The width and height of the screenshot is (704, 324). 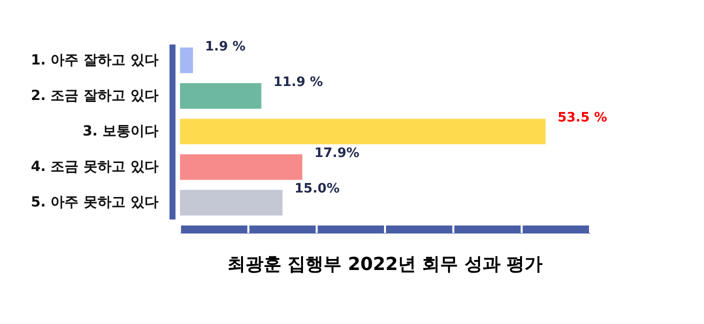 What do you see at coordinates (583, 118) in the screenshot?
I see `data-label: 53.5 %` at bounding box center [583, 118].